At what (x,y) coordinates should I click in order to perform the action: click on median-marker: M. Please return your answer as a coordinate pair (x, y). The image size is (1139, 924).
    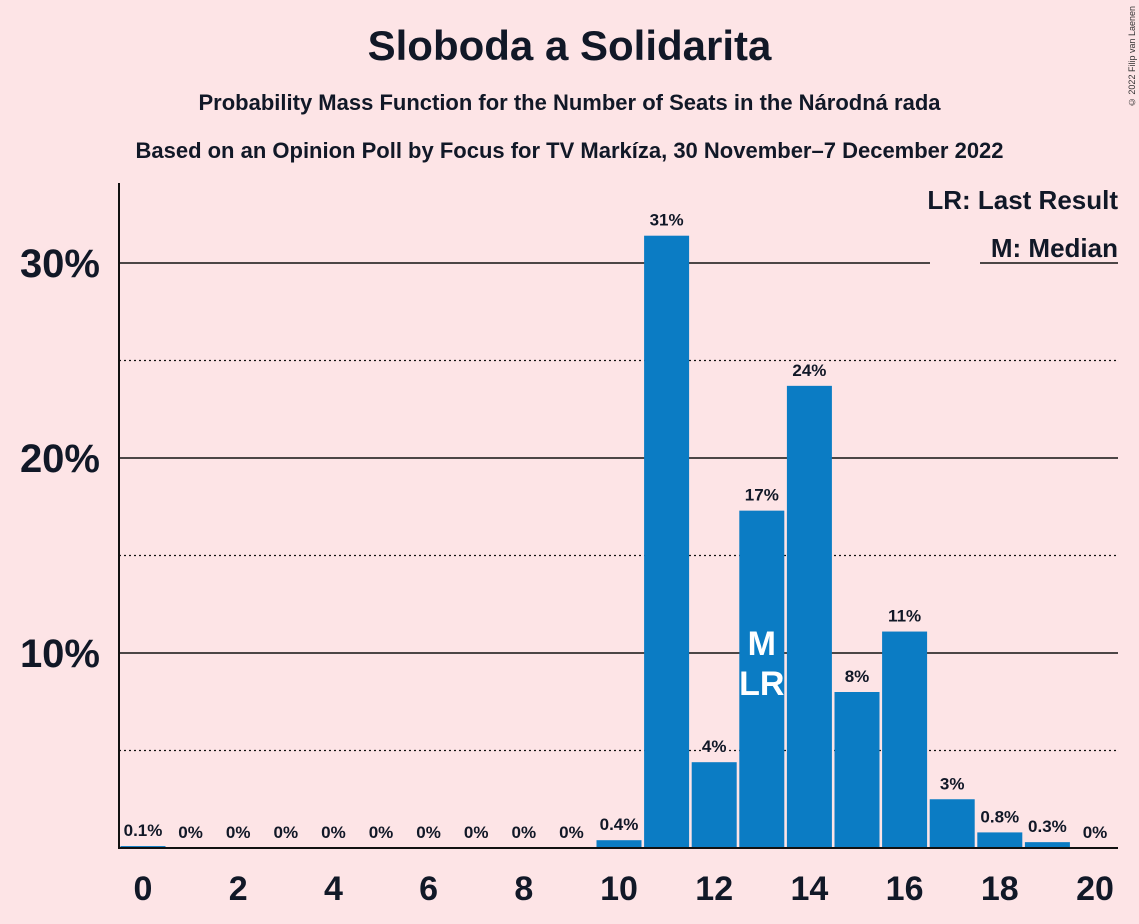
    Looking at the image, I should click on (762, 644).